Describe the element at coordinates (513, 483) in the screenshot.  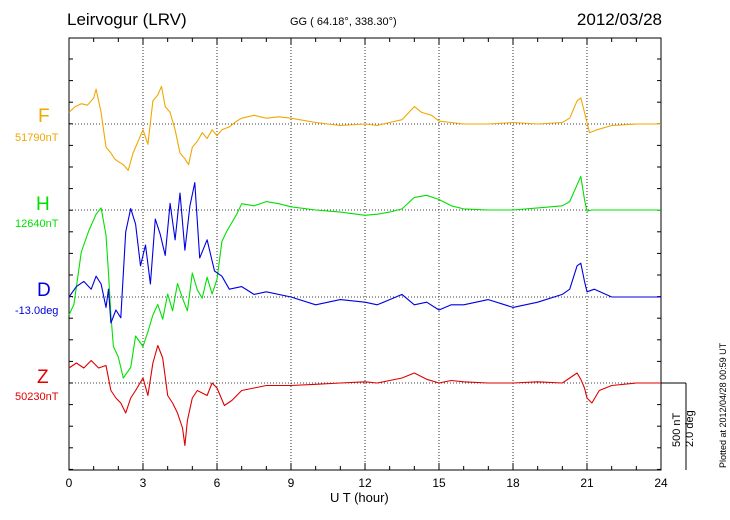
I see `x-tick-label-18: 18` at that location.